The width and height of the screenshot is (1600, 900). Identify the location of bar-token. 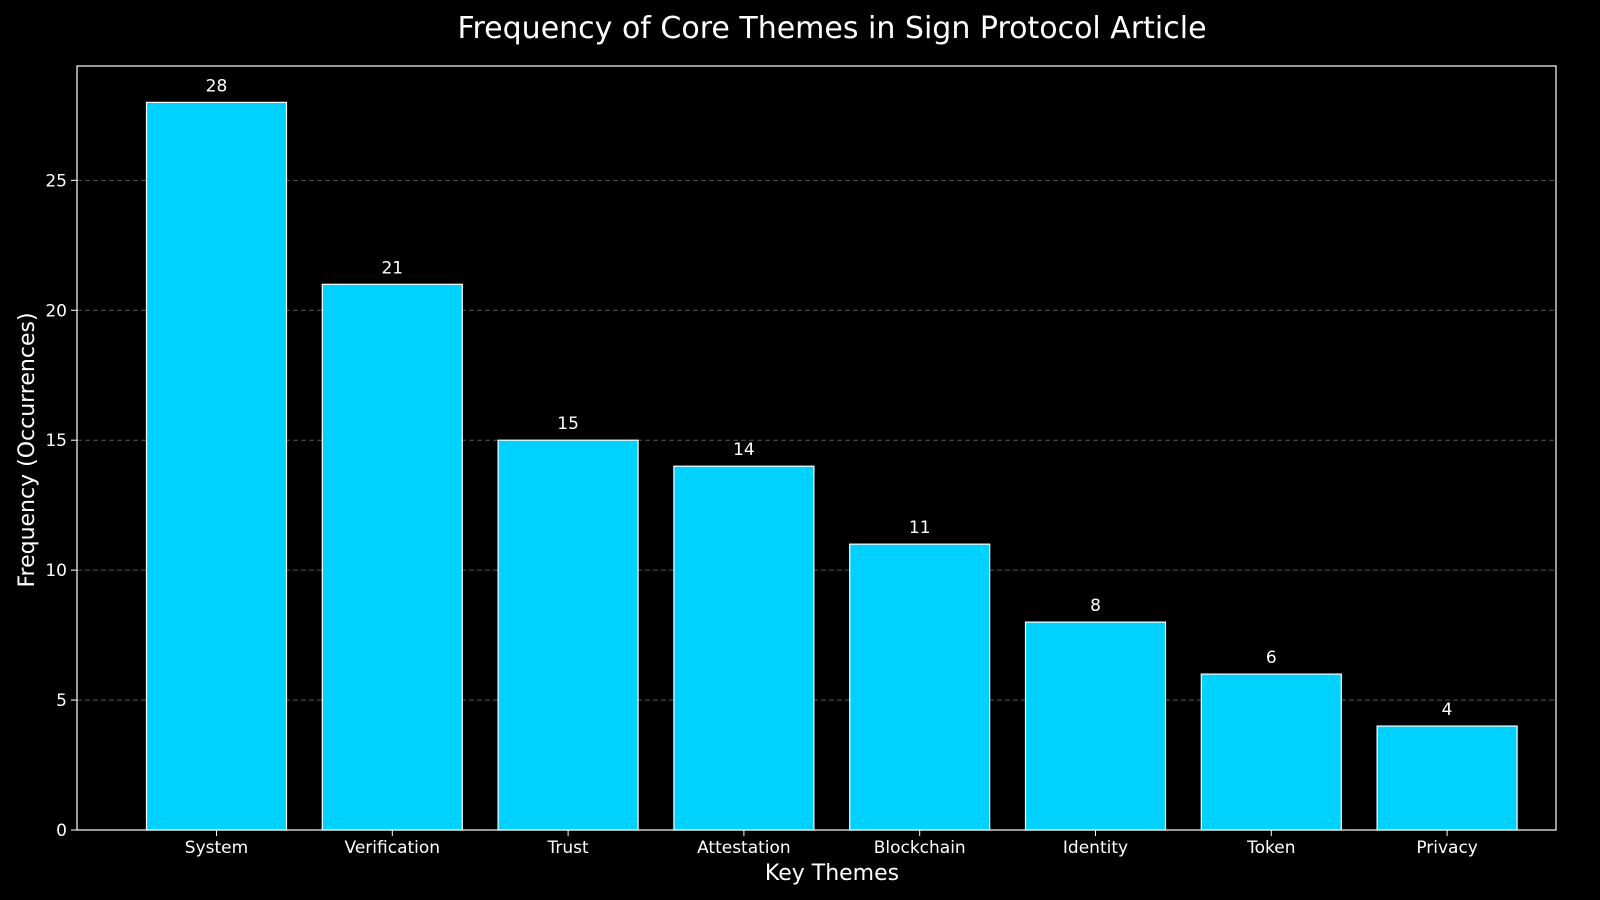
(1271, 752).